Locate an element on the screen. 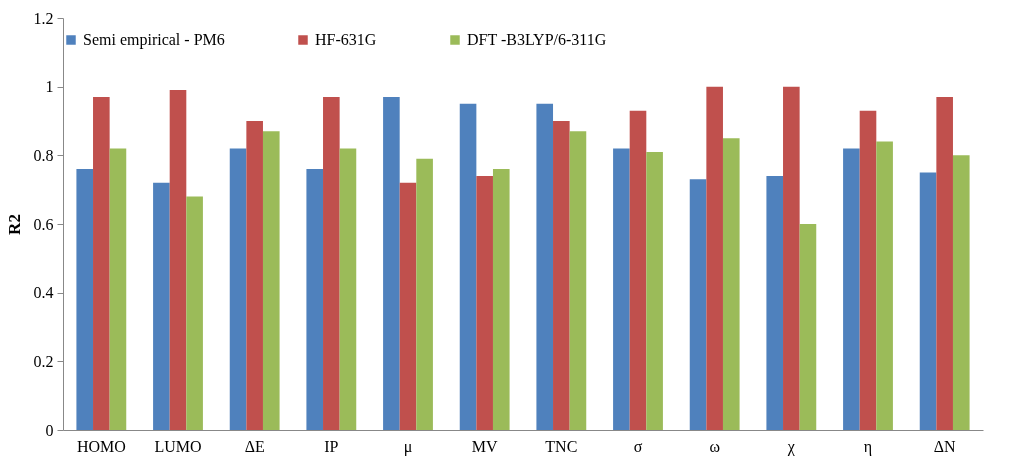  x-tick-label: MV is located at coordinates (484, 446).